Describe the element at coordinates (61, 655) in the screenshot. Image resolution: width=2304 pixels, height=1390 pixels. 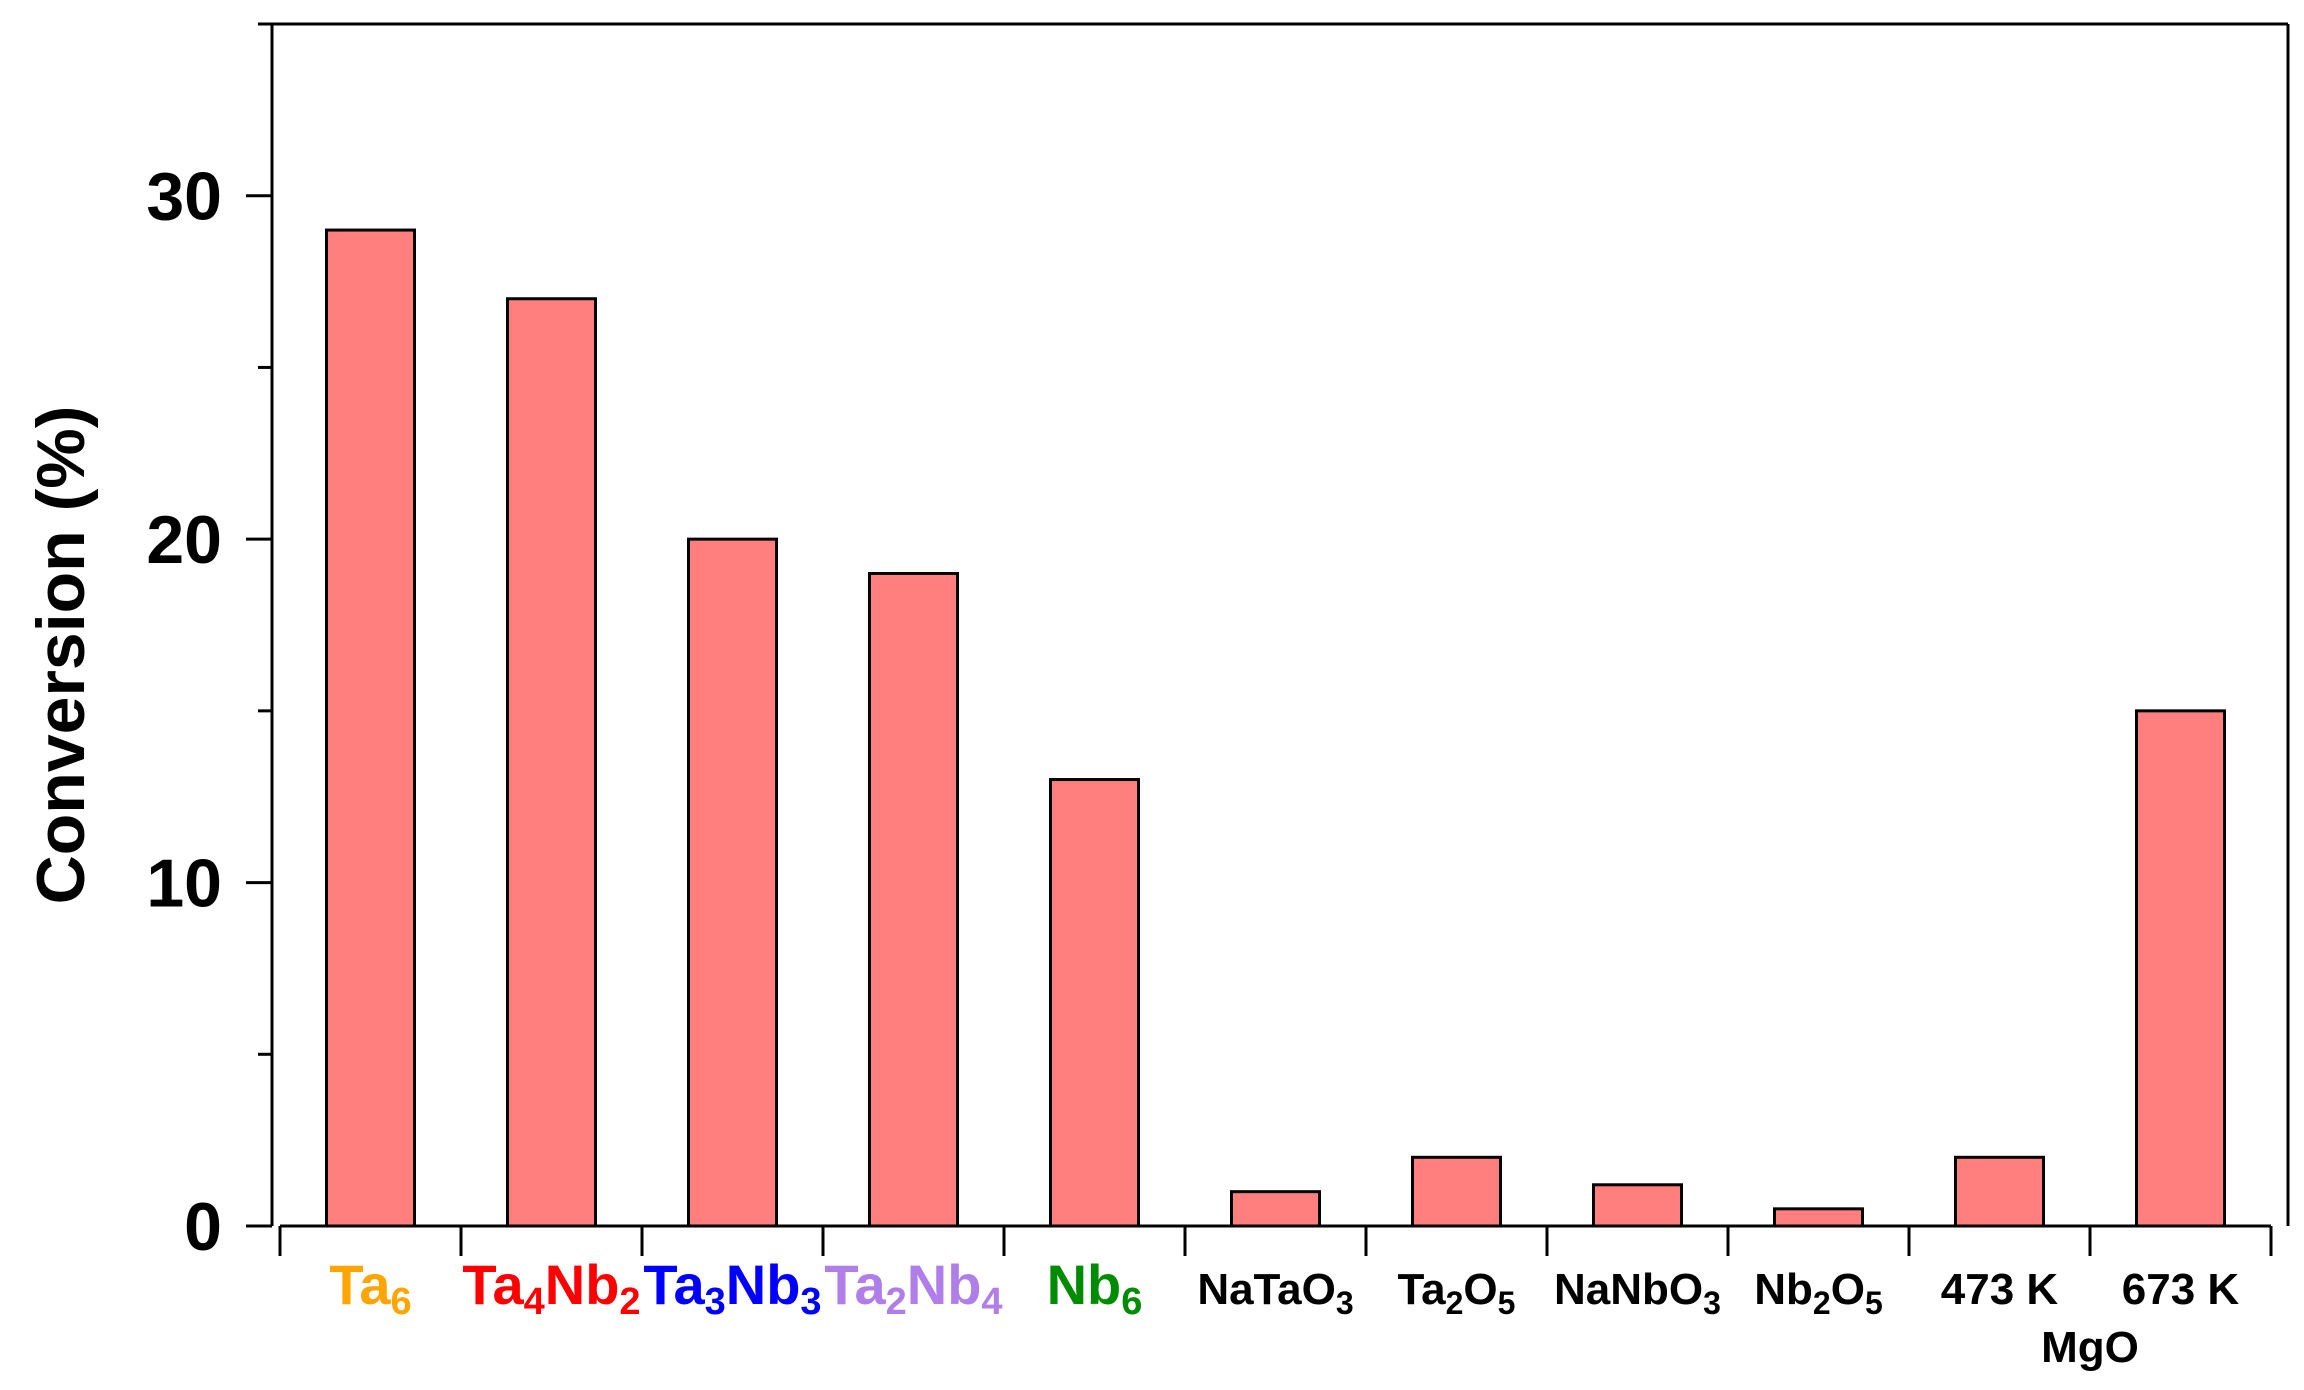
I see `y-axis-title: Conversion (%)` at that location.